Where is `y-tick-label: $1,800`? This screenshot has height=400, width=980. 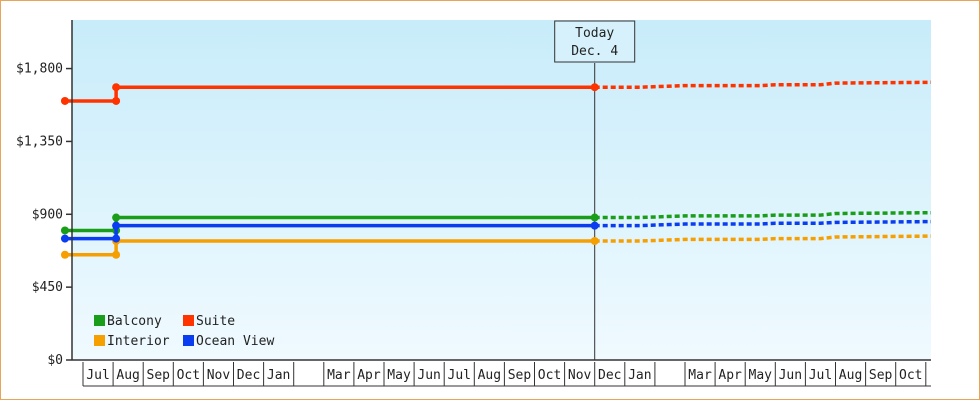
y-tick-label: $1,800 is located at coordinates (39, 69).